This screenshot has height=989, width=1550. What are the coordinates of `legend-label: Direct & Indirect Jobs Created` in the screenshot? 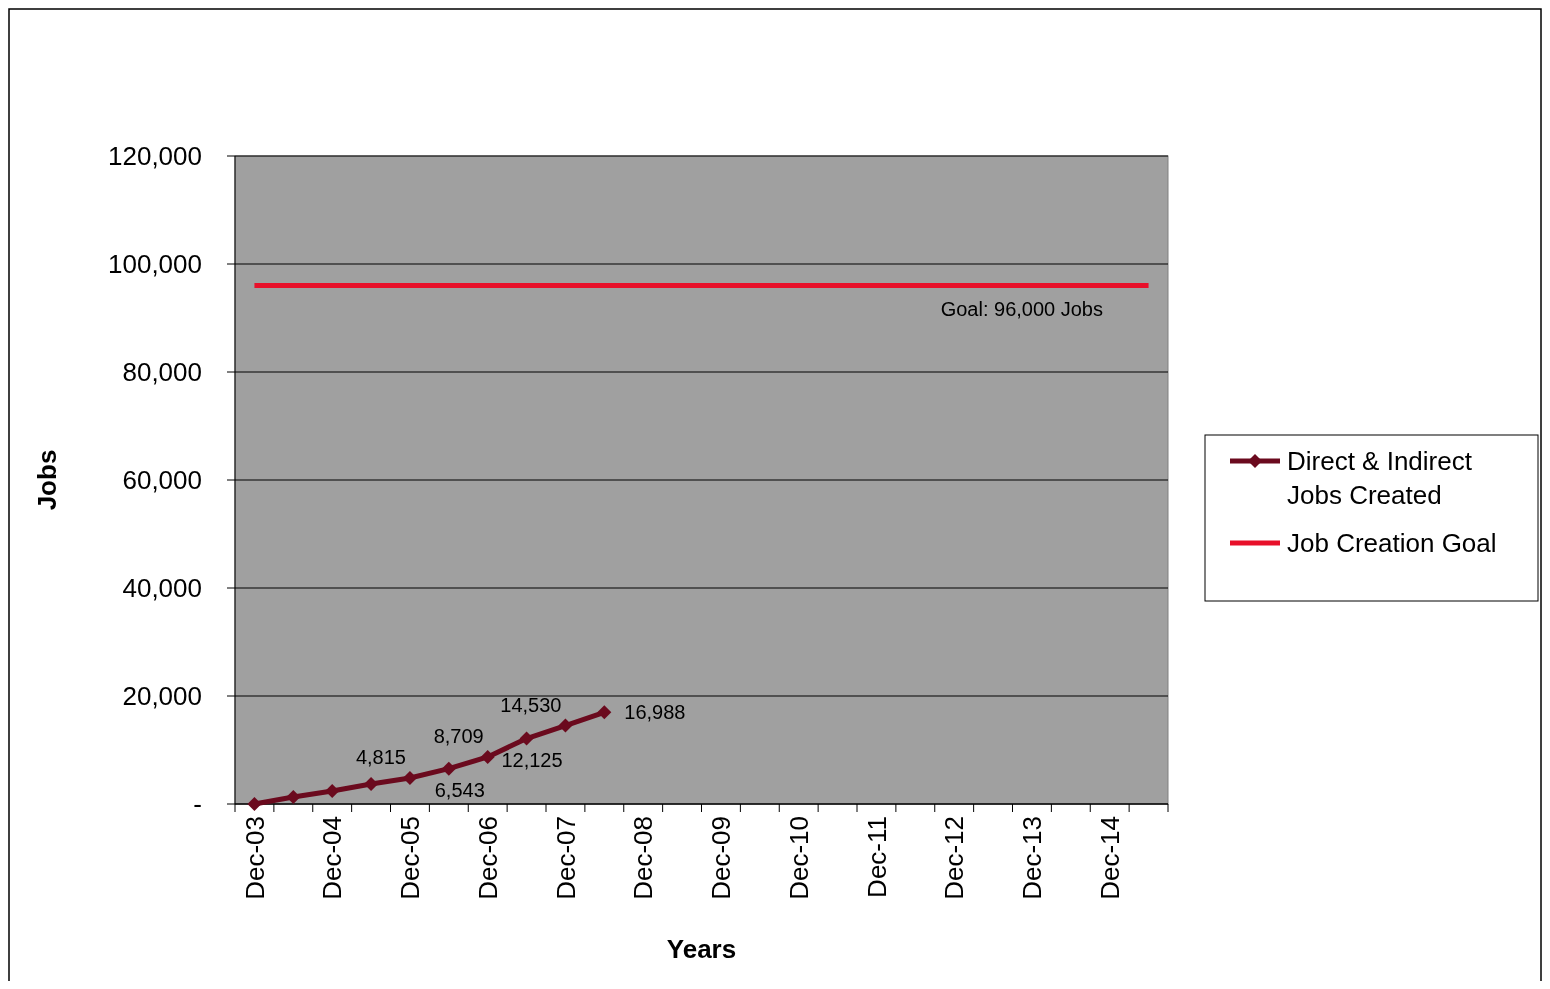 It's located at (1380, 478).